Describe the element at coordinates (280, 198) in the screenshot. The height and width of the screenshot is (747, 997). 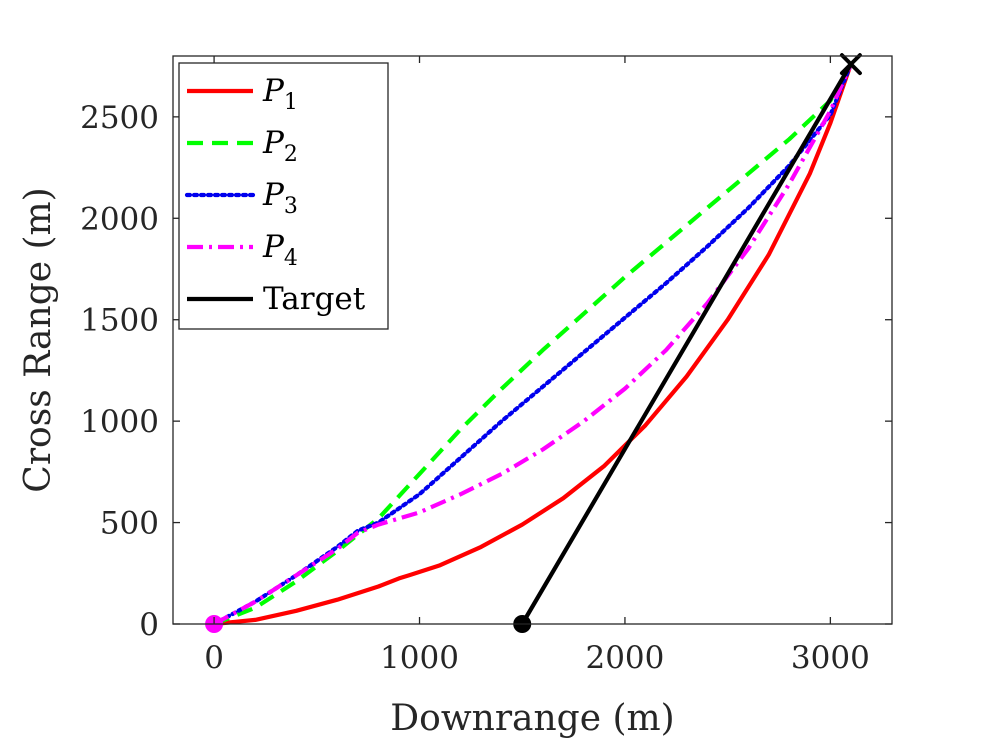
I see `legend-label: P3` at that location.